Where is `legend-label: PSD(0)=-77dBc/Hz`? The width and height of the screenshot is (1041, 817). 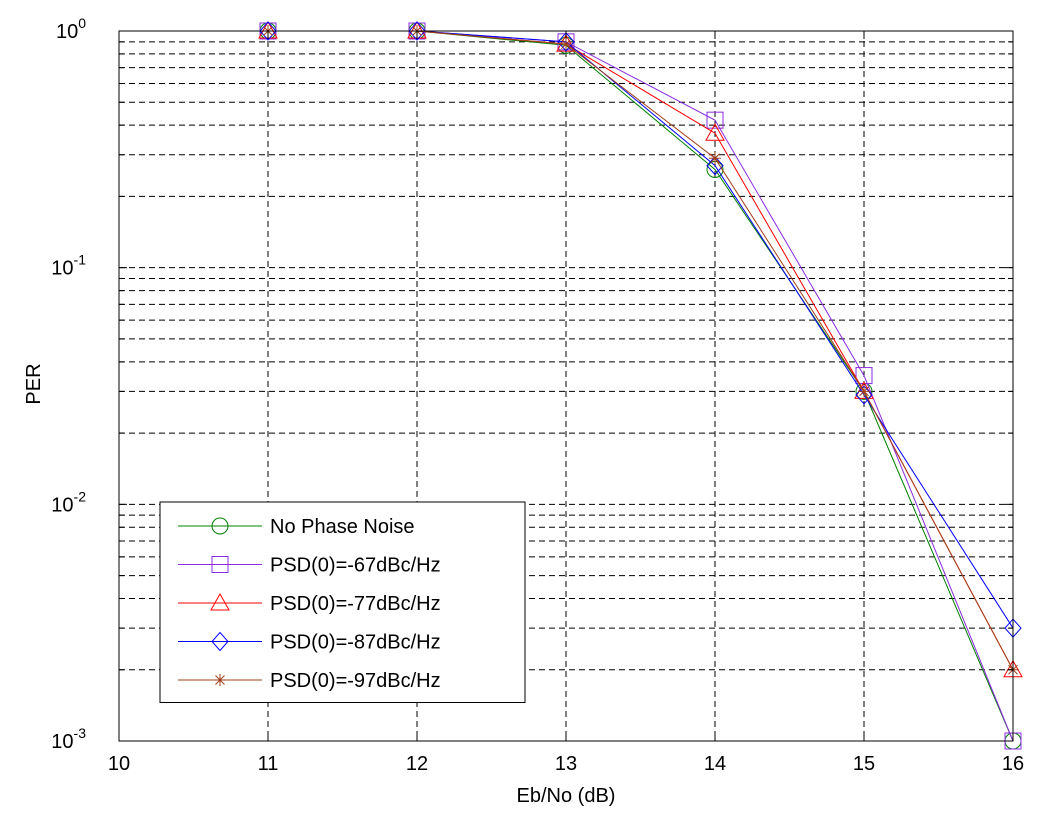 legend-label: PSD(0)=-77dBc/Hz is located at coordinates (355, 604).